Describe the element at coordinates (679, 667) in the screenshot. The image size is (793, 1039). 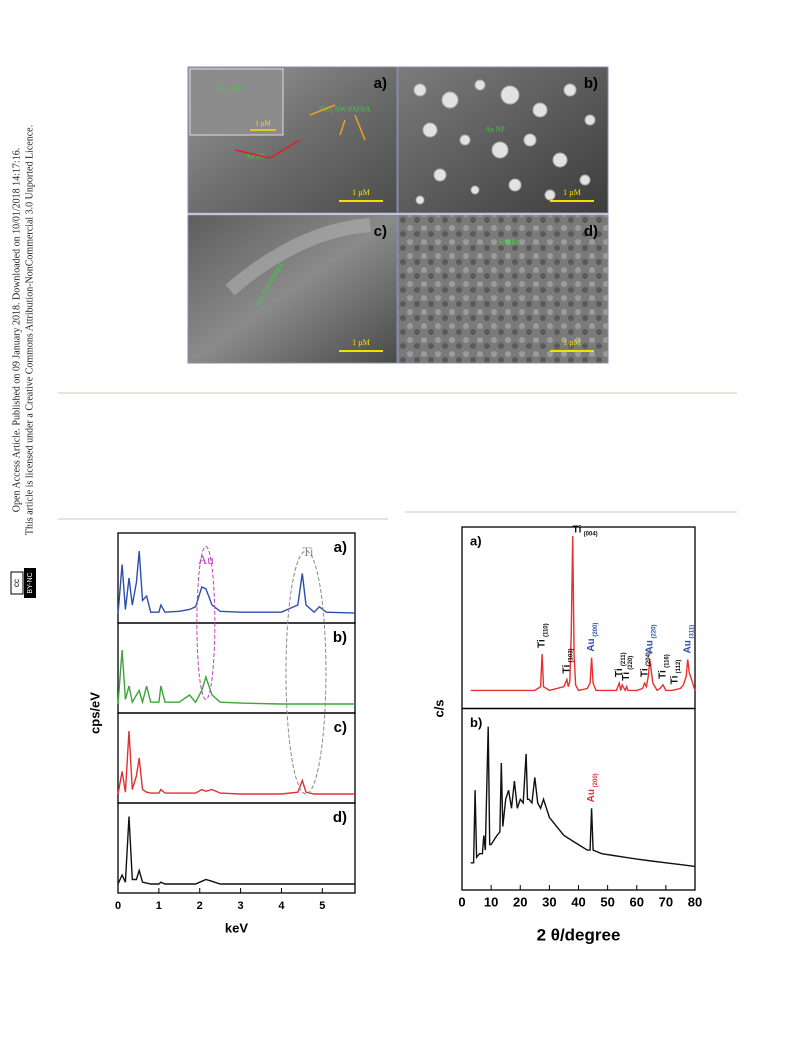
I see `peak-label-index: (112)` at that location.